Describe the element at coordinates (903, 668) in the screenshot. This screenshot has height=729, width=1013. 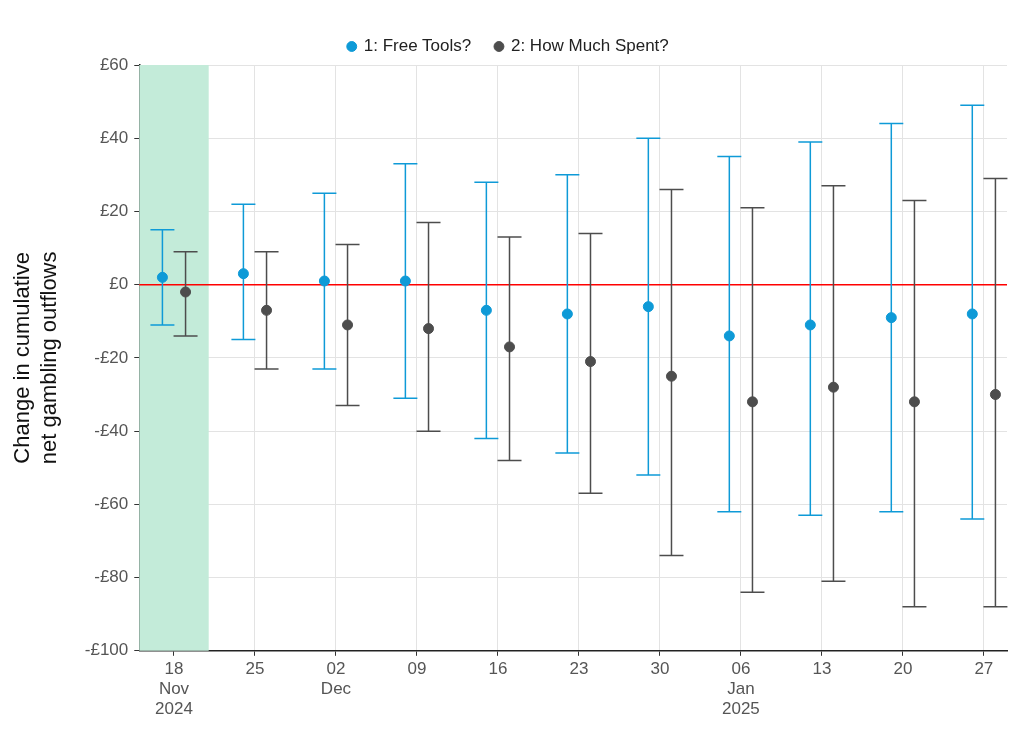
I see `x-tick-label: 20` at that location.